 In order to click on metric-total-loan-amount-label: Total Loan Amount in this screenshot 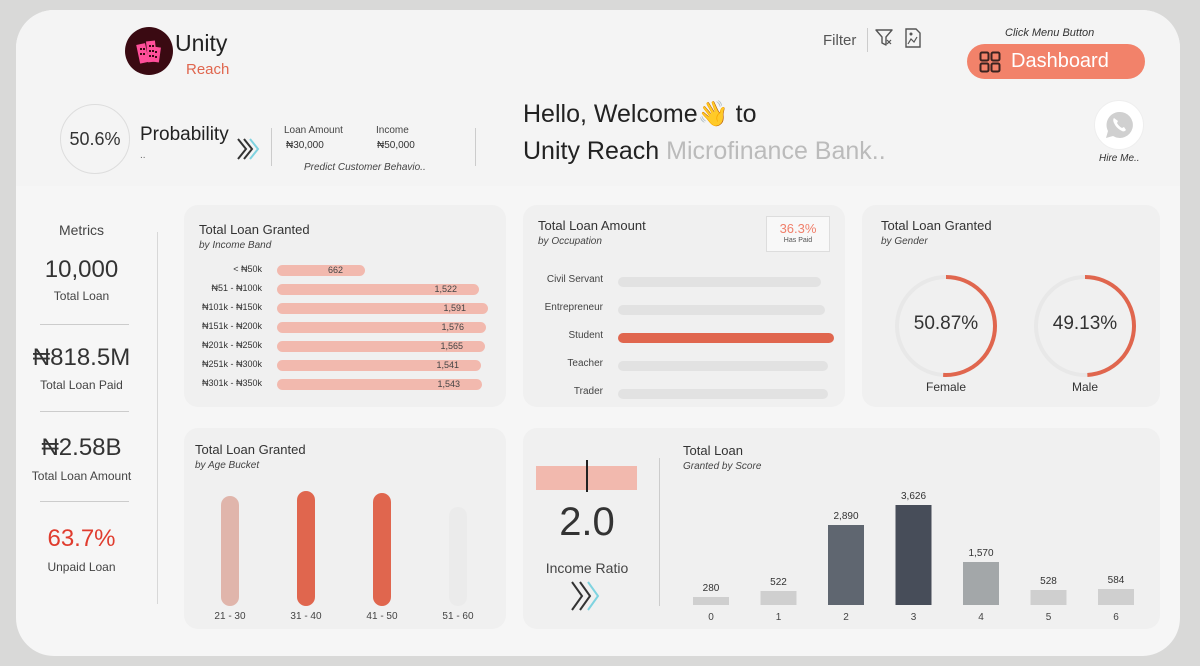, I will do `click(81, 476)`.